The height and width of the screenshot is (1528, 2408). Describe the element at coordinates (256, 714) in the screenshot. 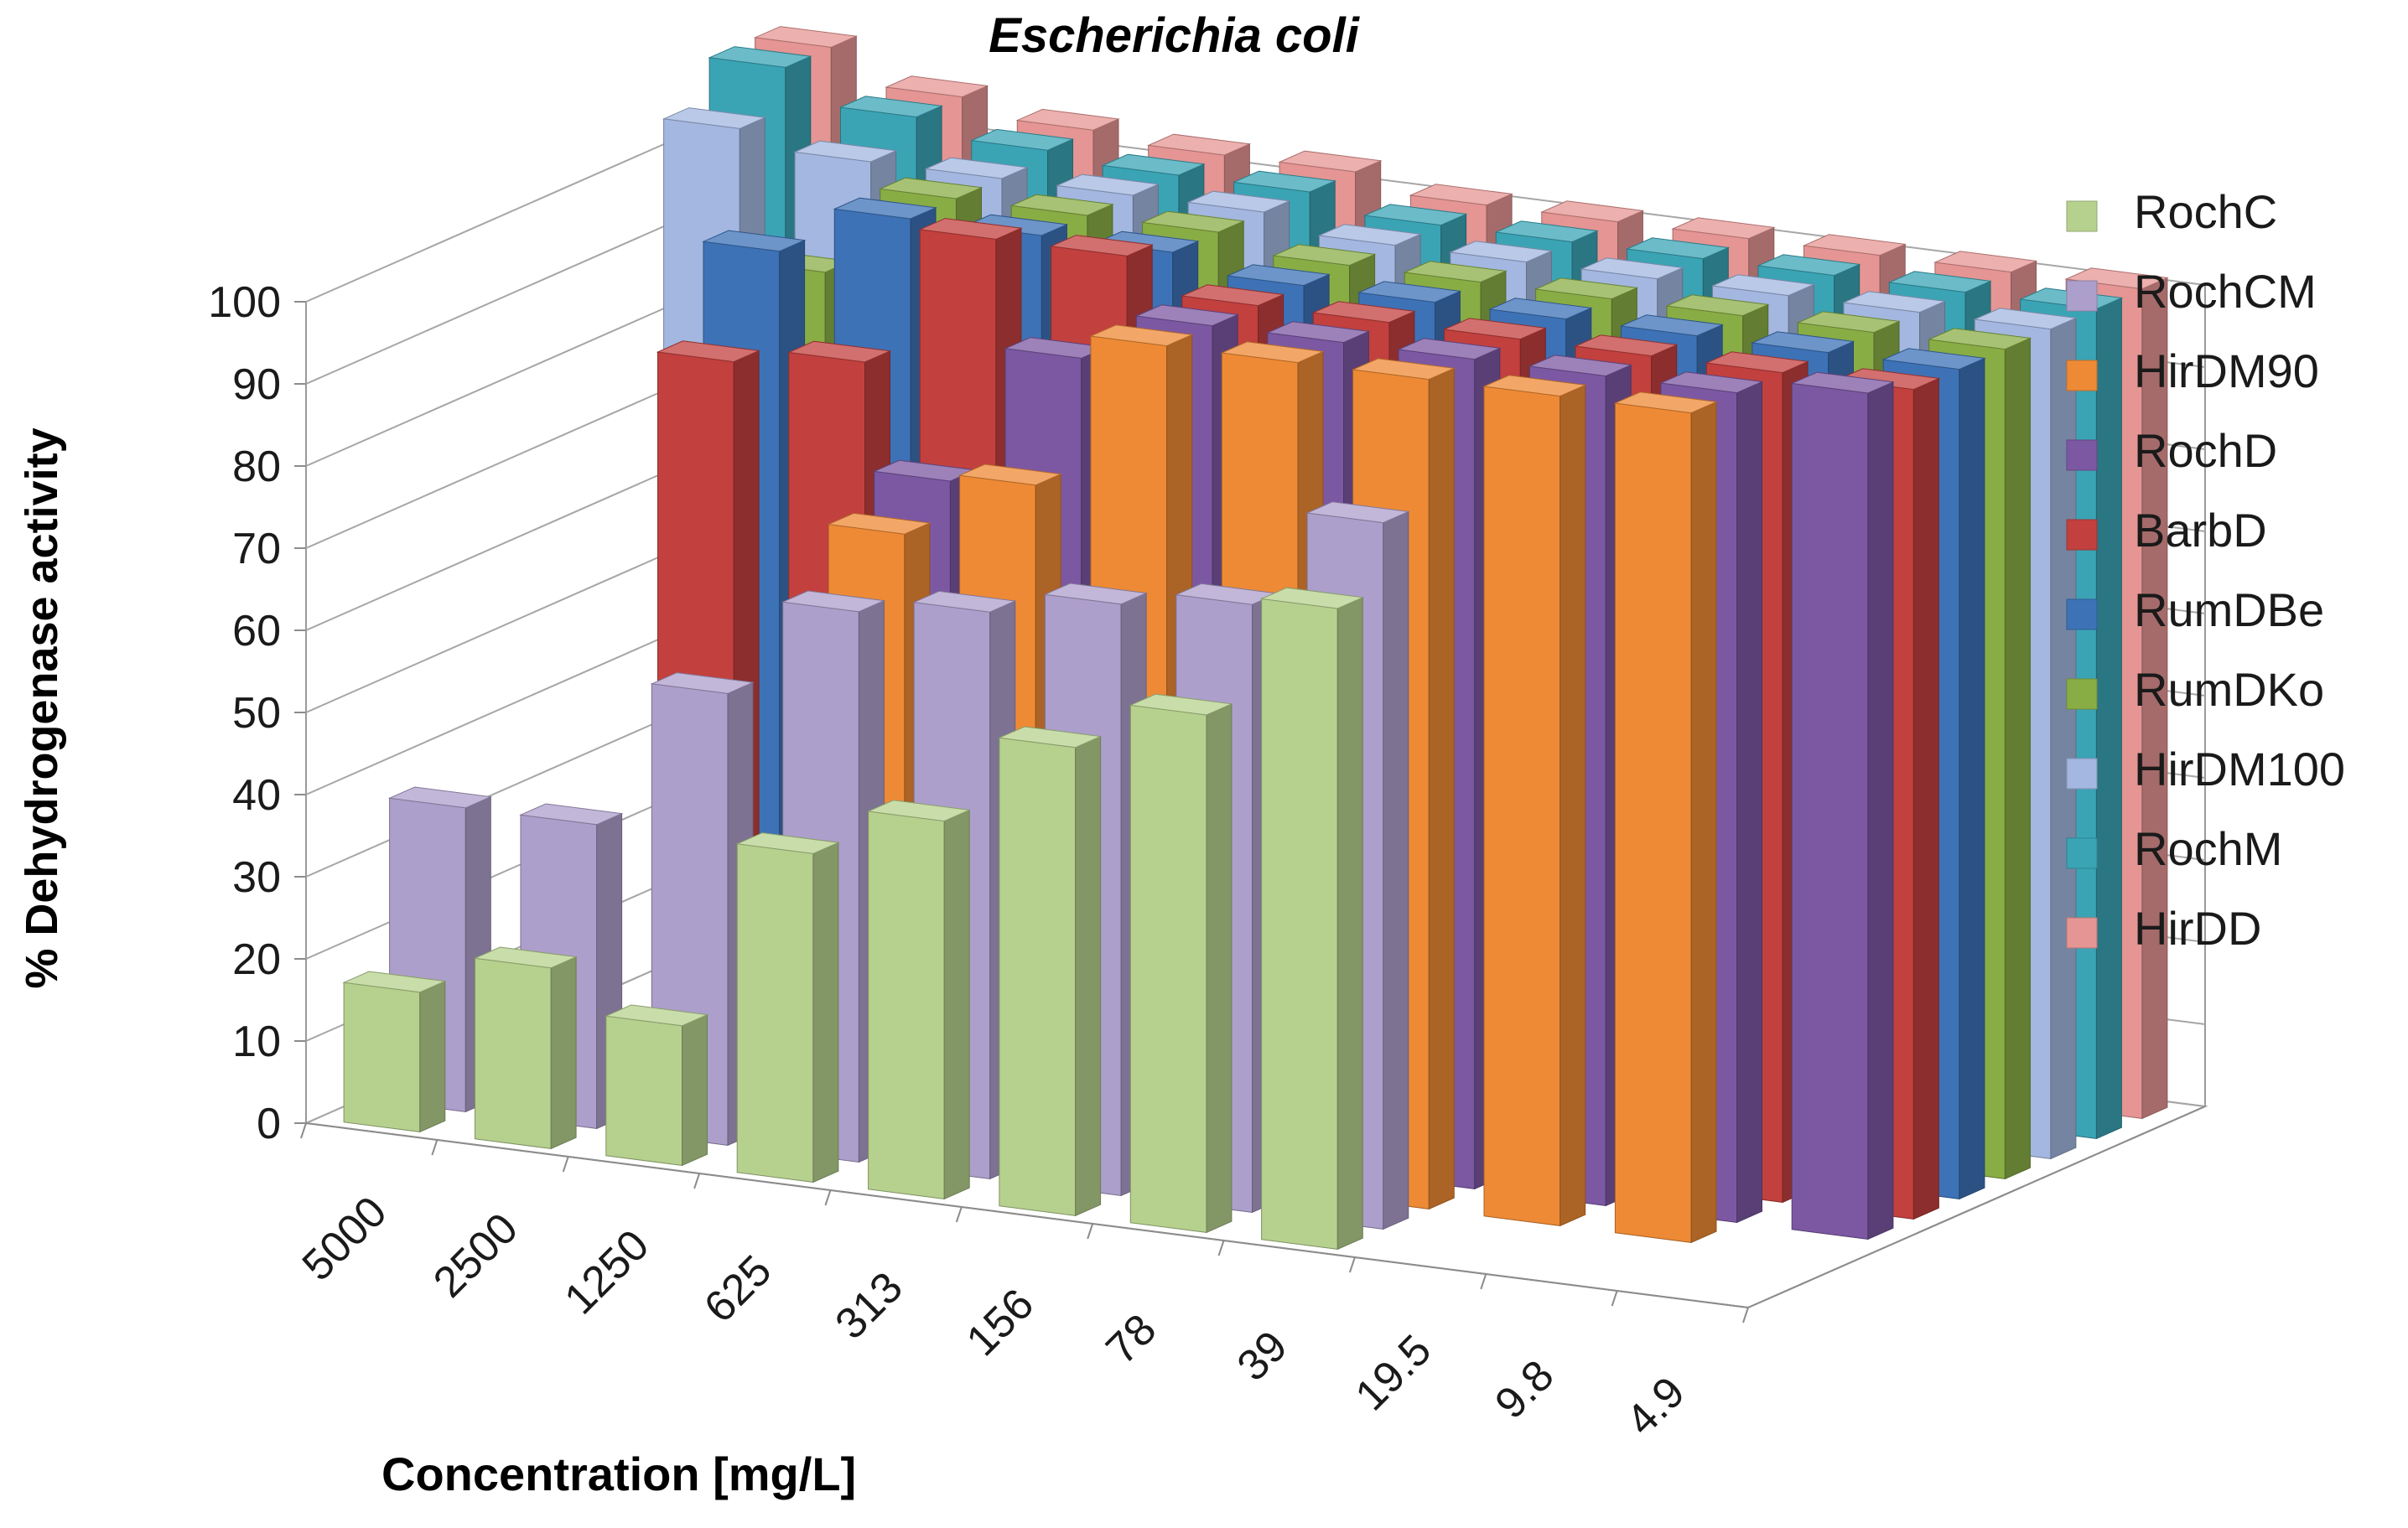

I see `y-tick-label: 50` at that location.